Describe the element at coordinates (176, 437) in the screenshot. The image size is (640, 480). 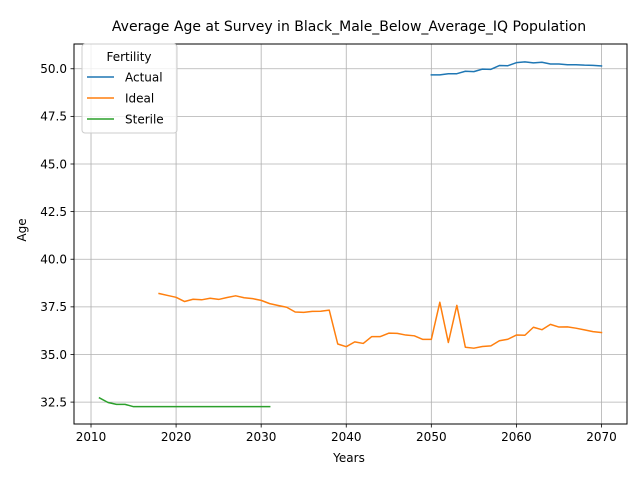
I see `x-tick-label: 2020` at that location.